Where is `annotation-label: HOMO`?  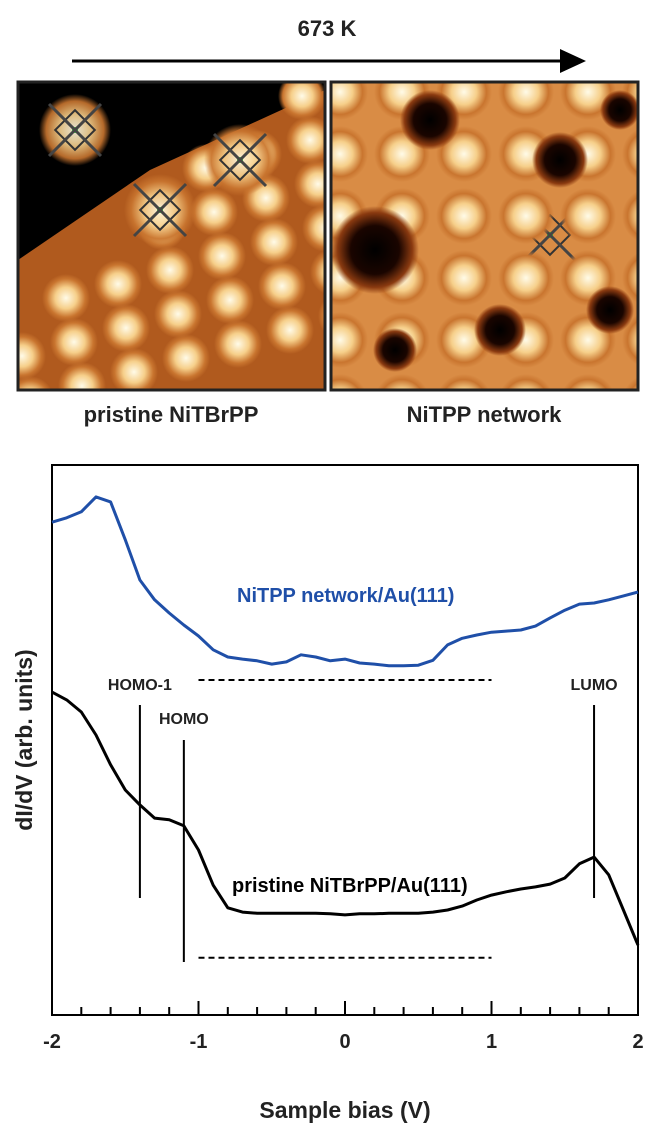 annotation-label: HOMO is located at coordinates (184, 719).